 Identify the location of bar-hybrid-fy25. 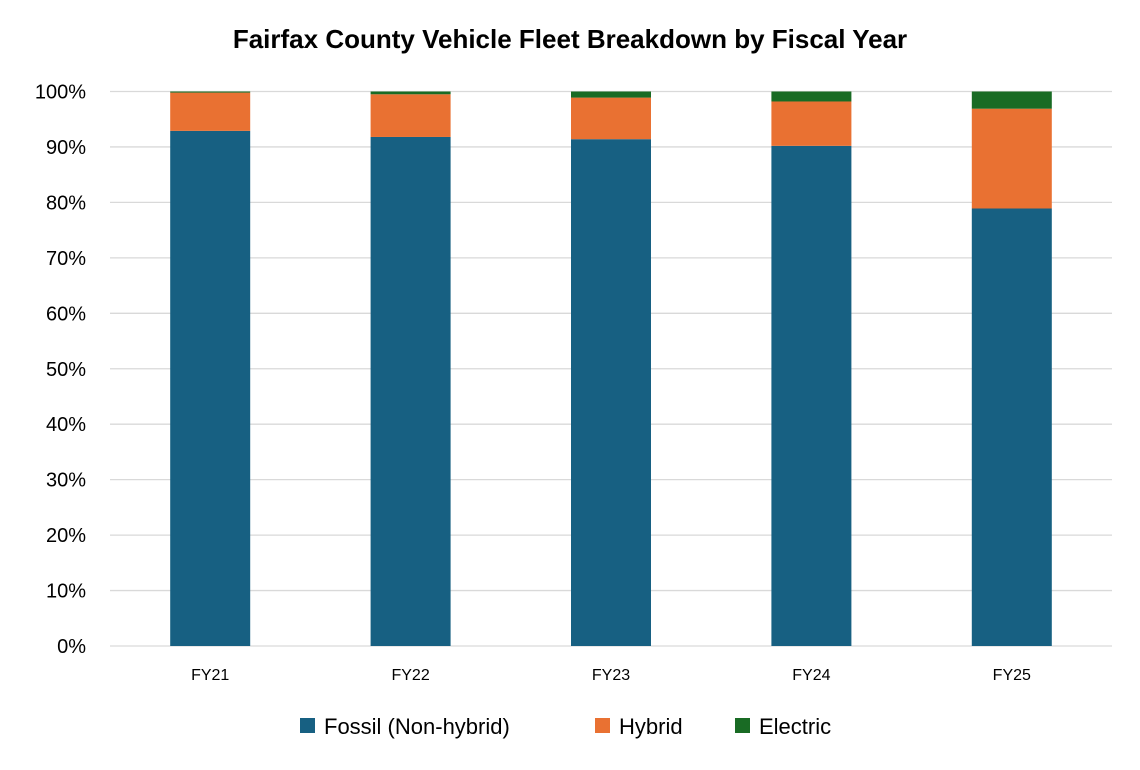
(1011, 158).